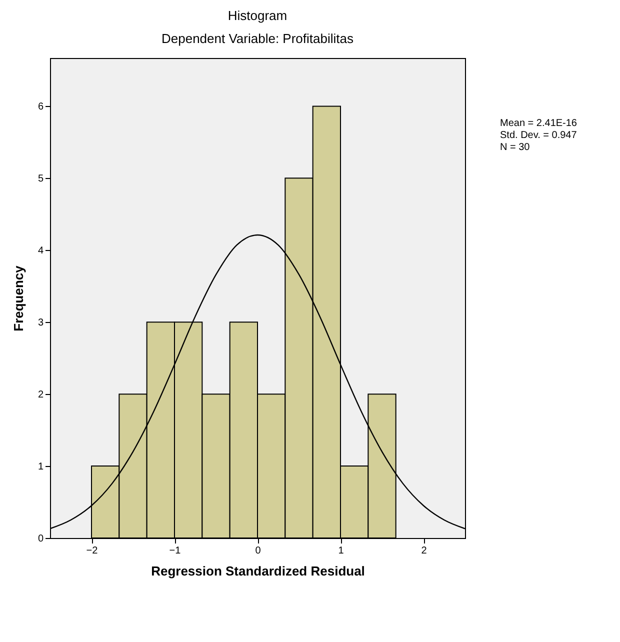  I want to click on chart-title: Histogram, so click(258, 15).